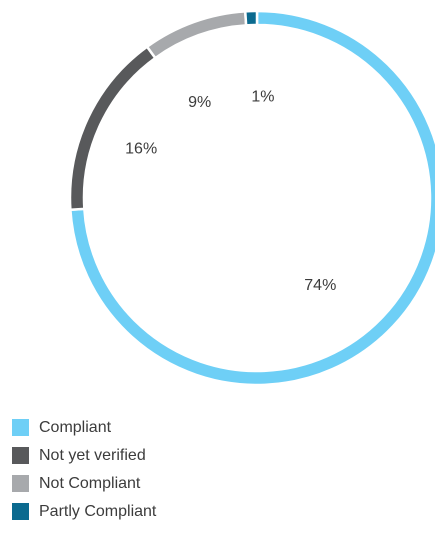  Describe the element at coordinates (20, 455) in the screenshot. I see `legend-swatch-not-yet-verified` at that location.